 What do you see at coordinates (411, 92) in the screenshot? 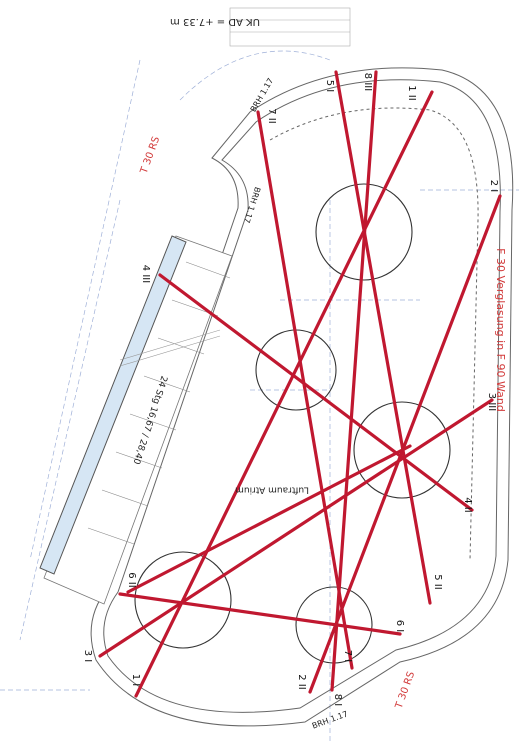
I see `line-label: 1 II` at bounding box center [411, 92].